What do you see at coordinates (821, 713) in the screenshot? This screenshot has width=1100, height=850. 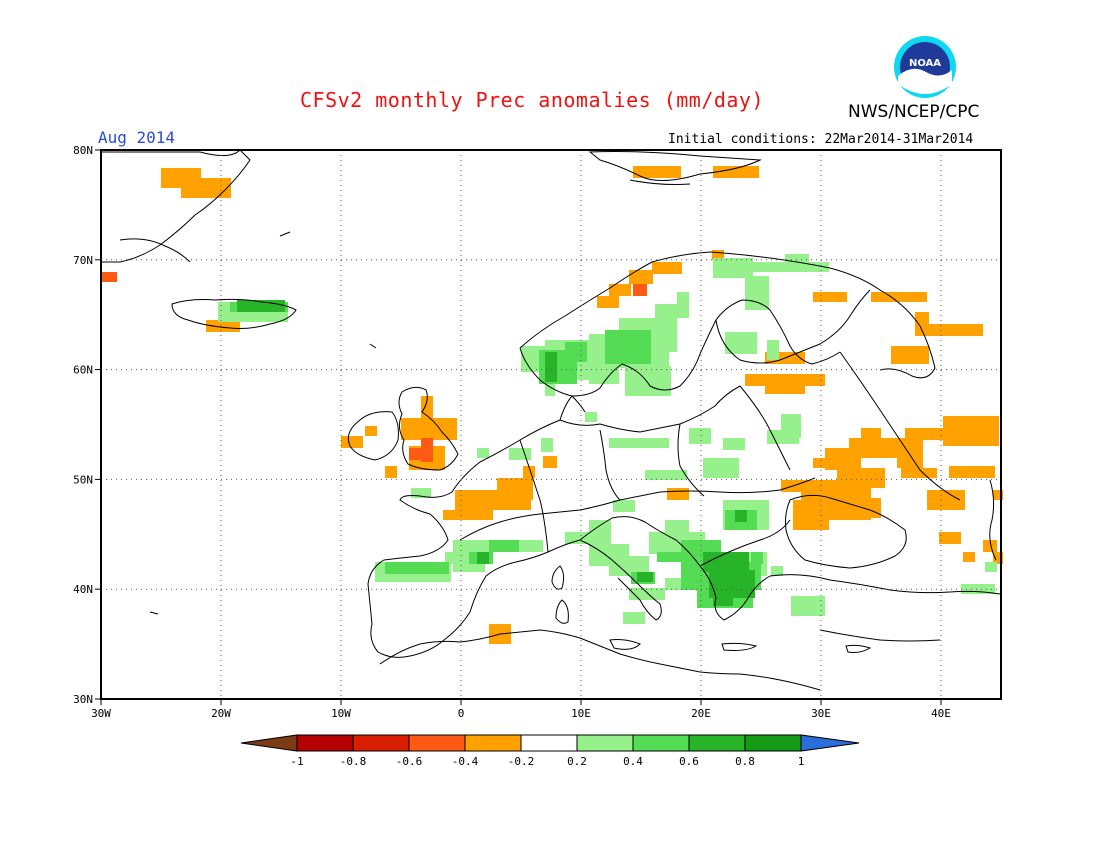 I see `lon-tick-label: 30E` at bounding box center [821, 713].